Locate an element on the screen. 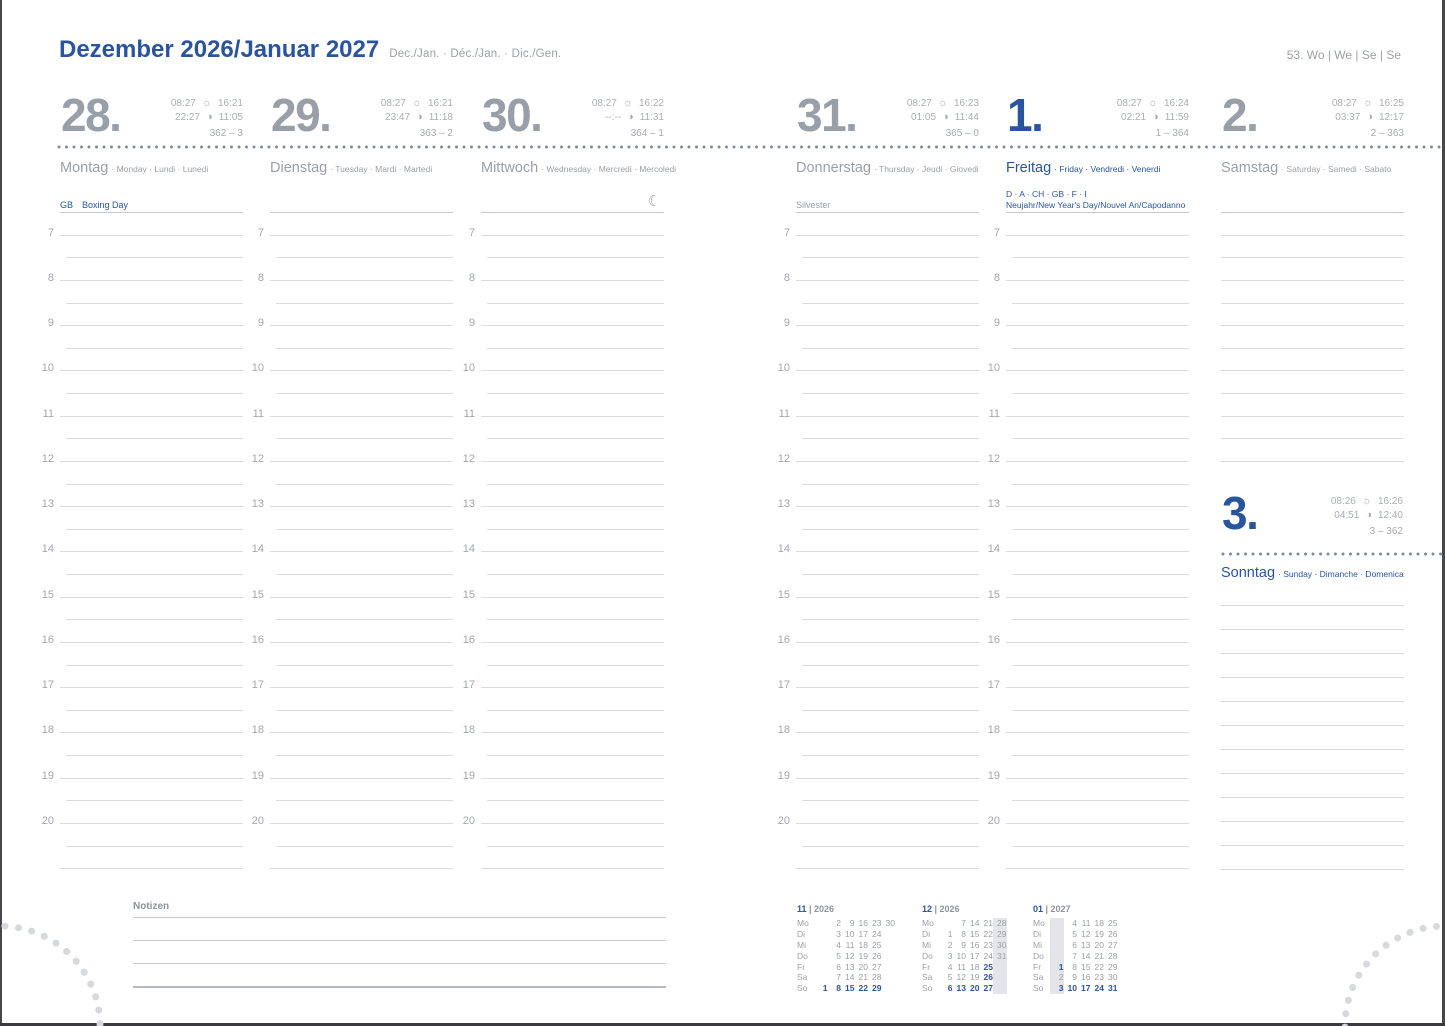 The image size is (1445, 1026). mini-calendar-row: Mo 4 11 18 25 is located at coordinates (1075, 923).